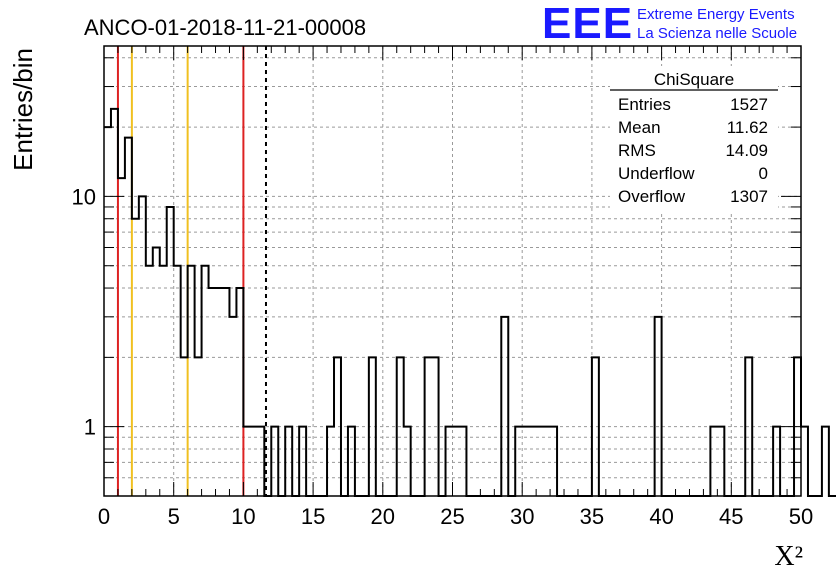 The image size is (836, 572). I want to click on y-tick-label: 10, so click(84, 196).